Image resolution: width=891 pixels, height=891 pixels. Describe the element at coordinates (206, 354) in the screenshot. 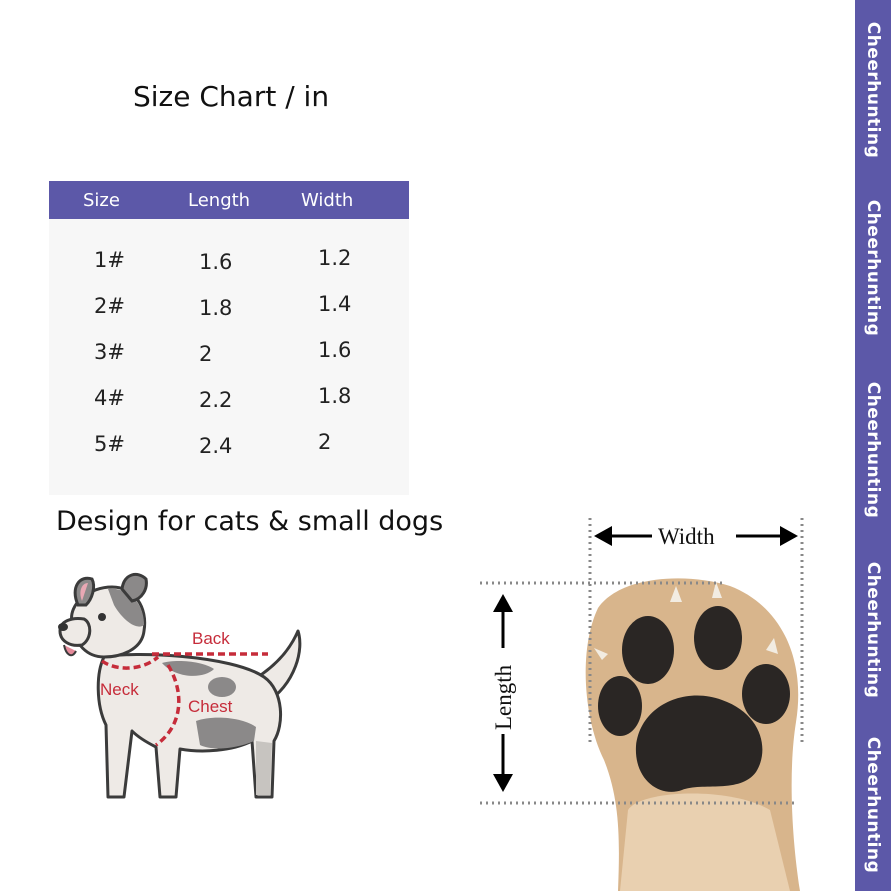

I see `cell-length: 2` at that location.